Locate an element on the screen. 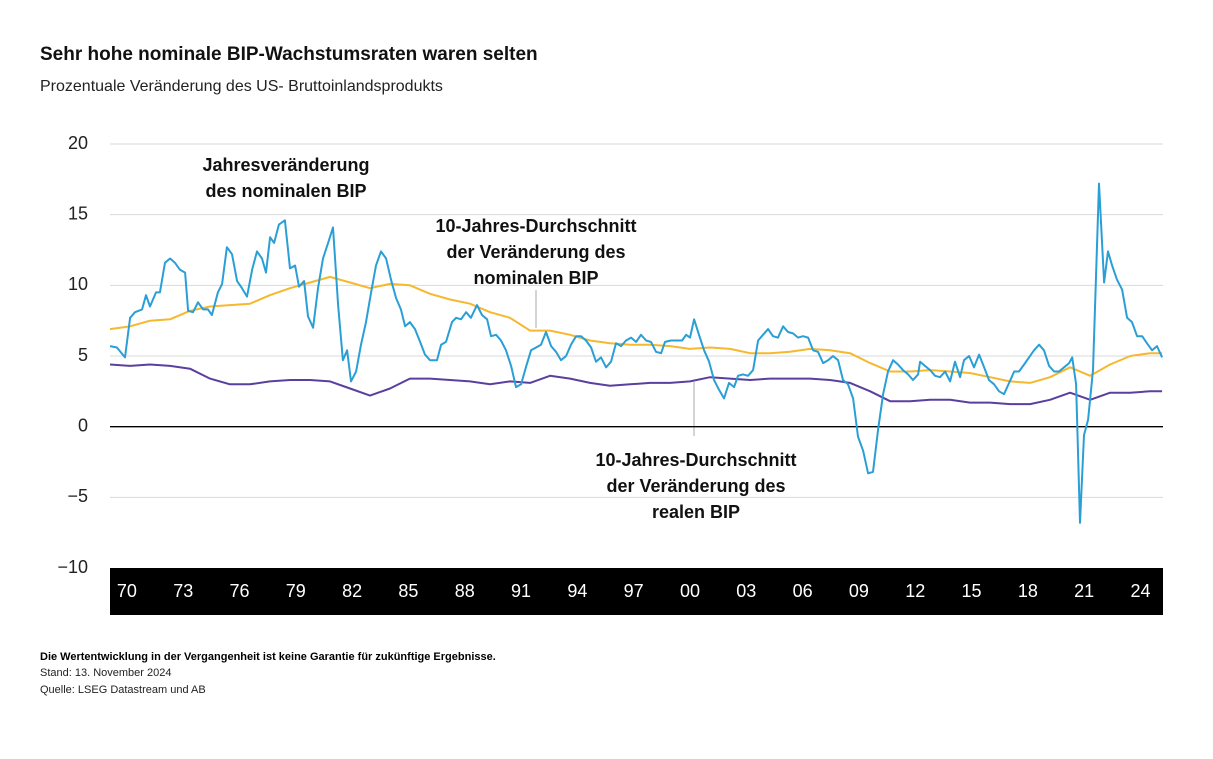 This screenshot has width=1213, height=759. y-tick-label: 5 is located at coordinates (83, 355).